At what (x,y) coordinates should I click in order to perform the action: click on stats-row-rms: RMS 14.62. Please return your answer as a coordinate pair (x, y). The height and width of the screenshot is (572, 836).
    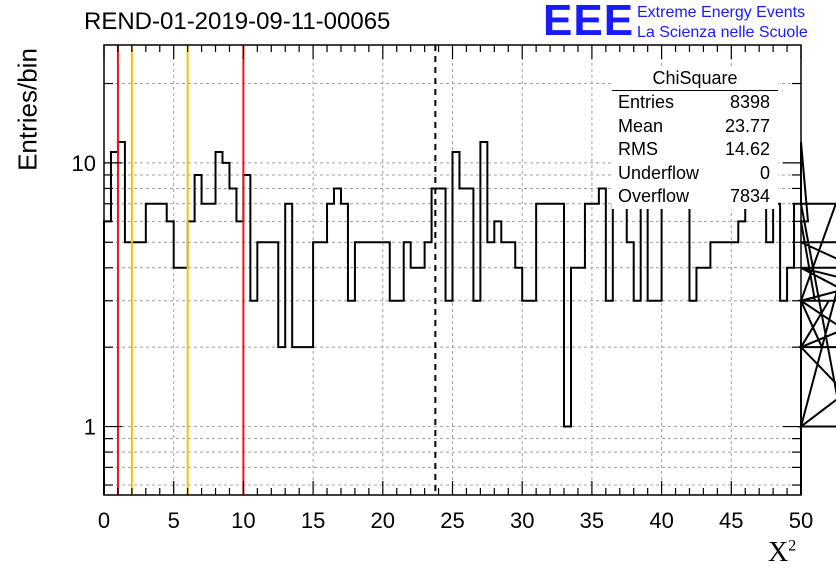
    Looking at the image, I should click on (695, 150).